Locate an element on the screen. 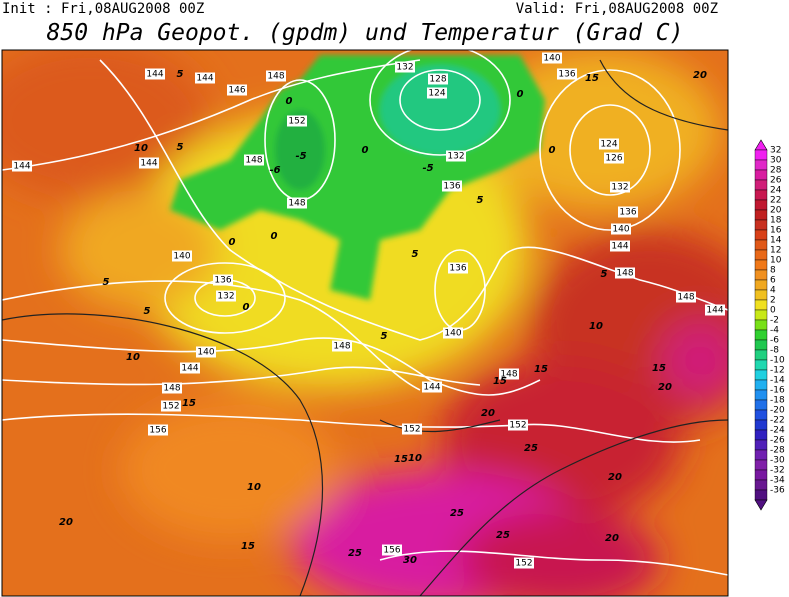 This screenshot has height=597, width=789. colorbar-label: -20 is located at coordinates (777, 411).